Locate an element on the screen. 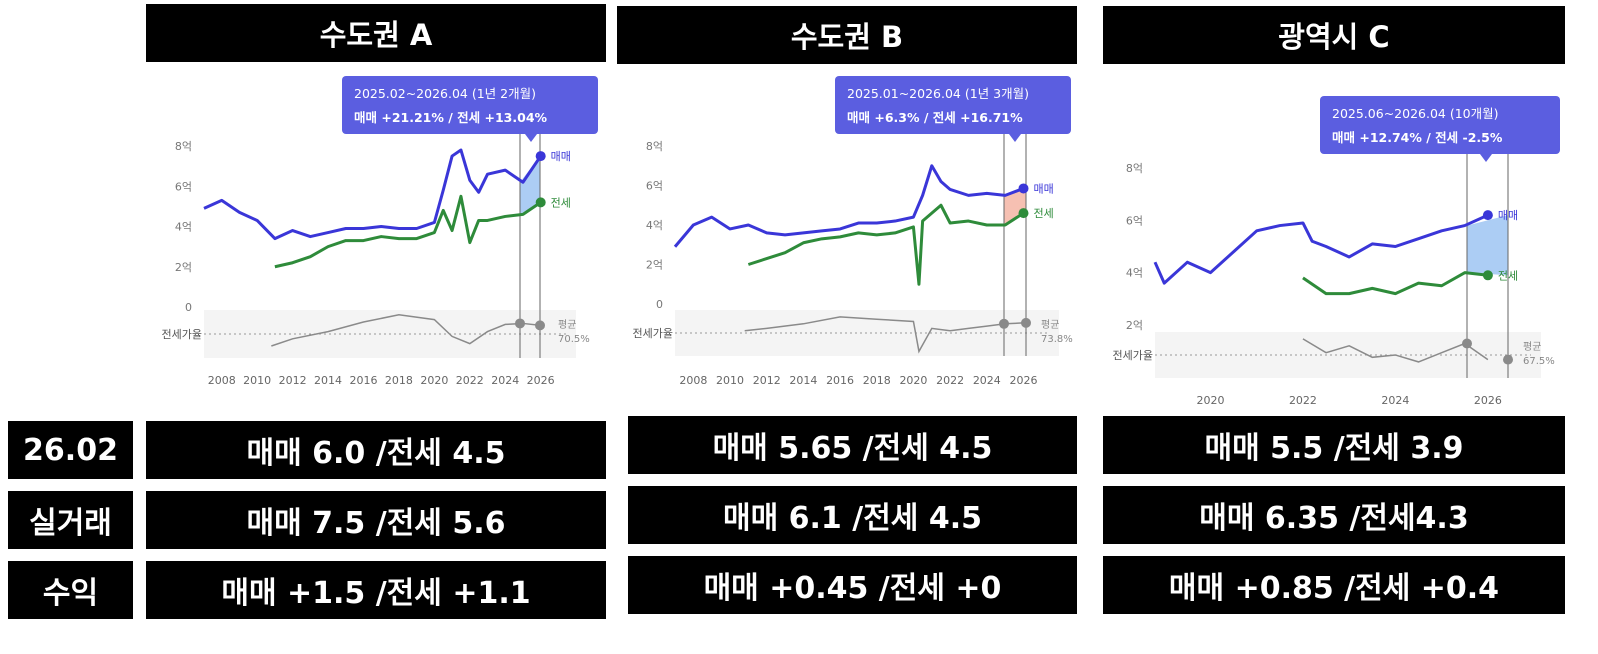 The height and width of the screenshot is (654, 1598). period-tooltip-range: 2025.06~2026.04 (10개월) is located at coordinates (1415, 113).